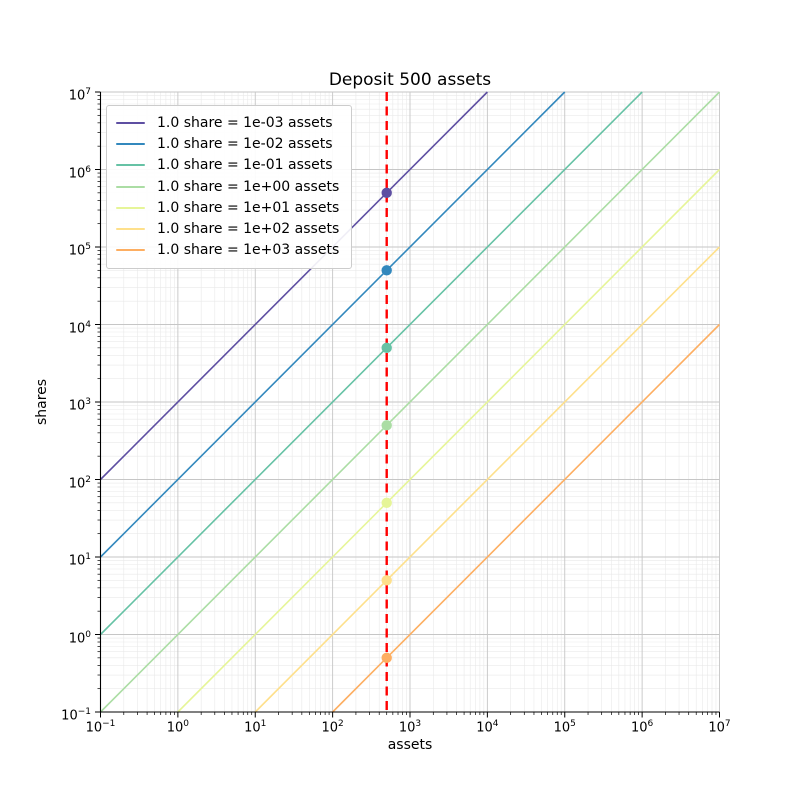 The width and height of the screenshot is (800, 800). I want to click on x-tick-label: 10⁷, so click(719, 727).